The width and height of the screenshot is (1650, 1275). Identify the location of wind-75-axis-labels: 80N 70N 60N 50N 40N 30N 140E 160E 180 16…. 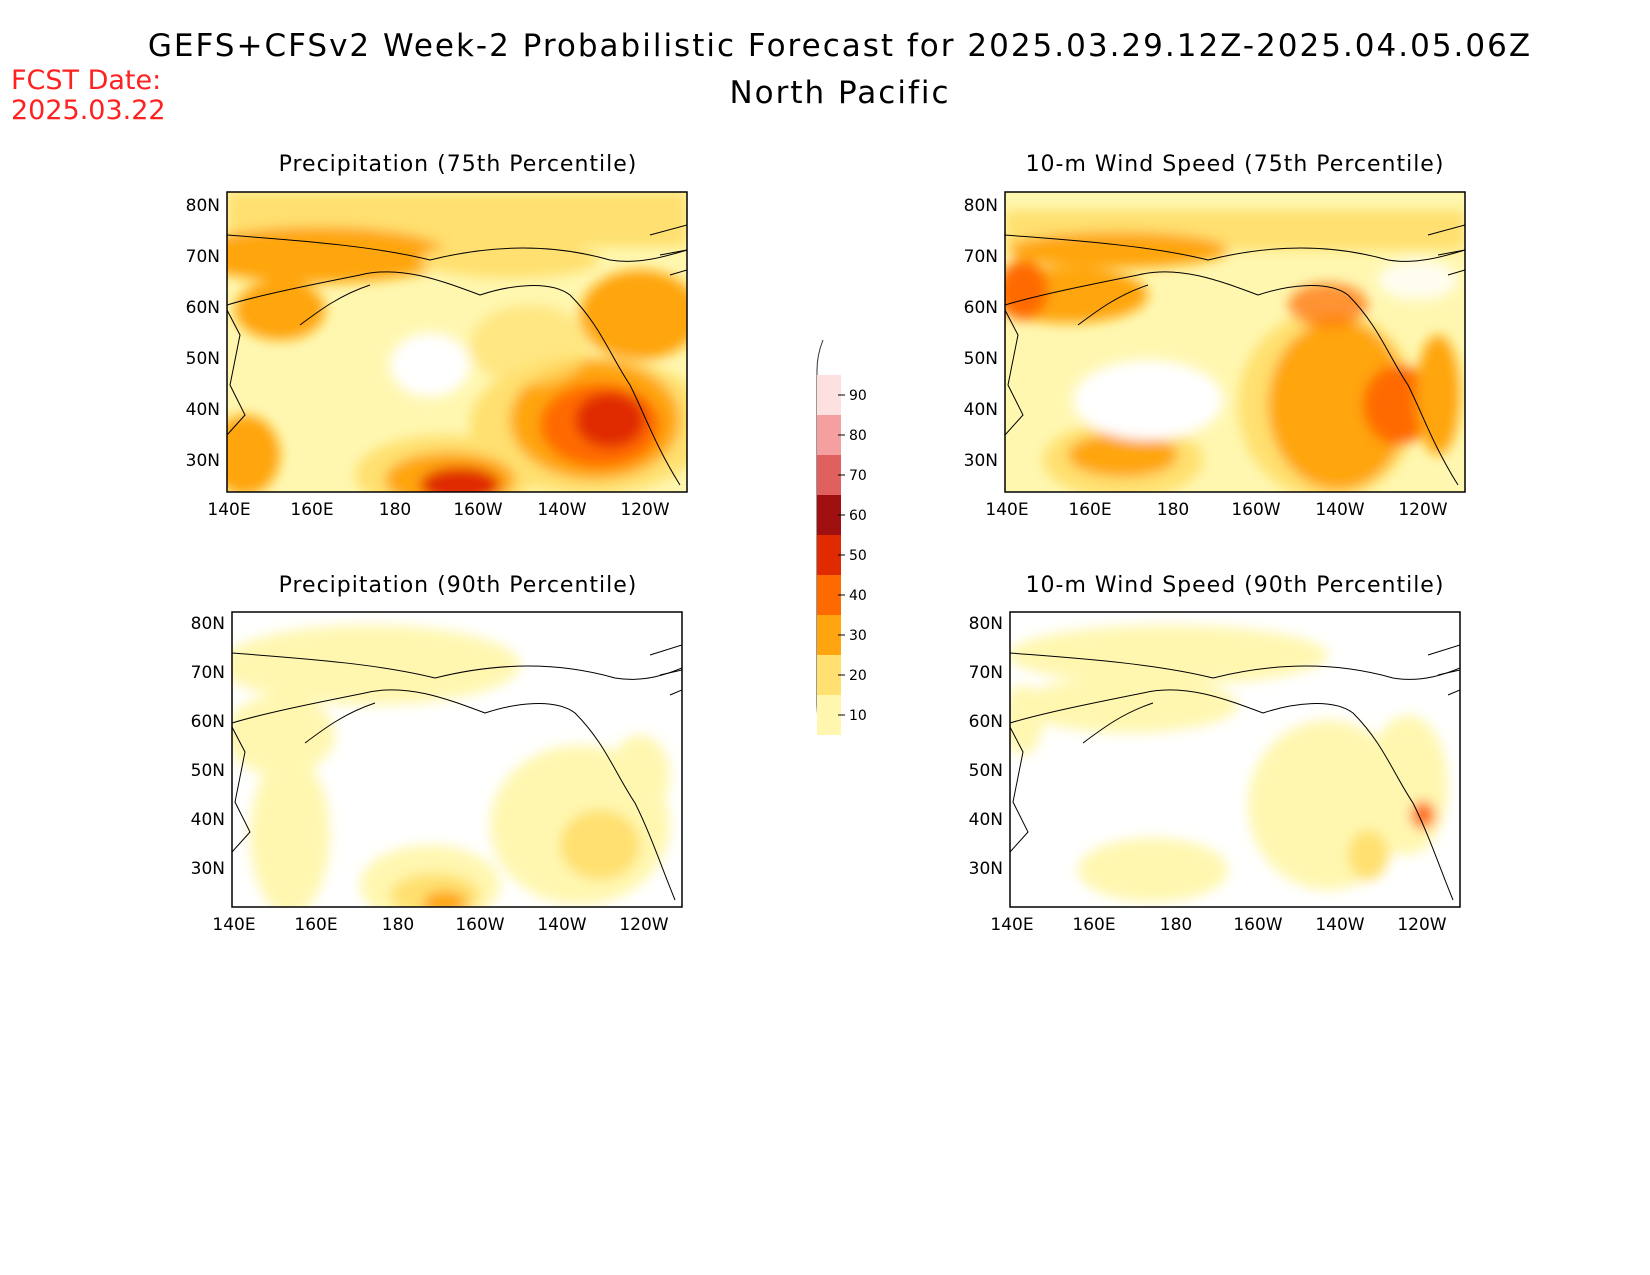
(1206, 358).